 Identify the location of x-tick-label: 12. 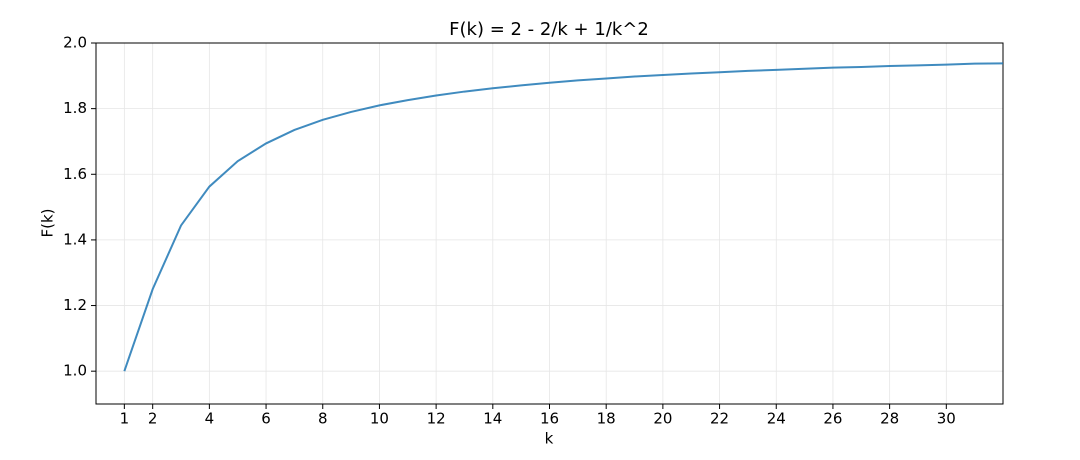
(436, 419).